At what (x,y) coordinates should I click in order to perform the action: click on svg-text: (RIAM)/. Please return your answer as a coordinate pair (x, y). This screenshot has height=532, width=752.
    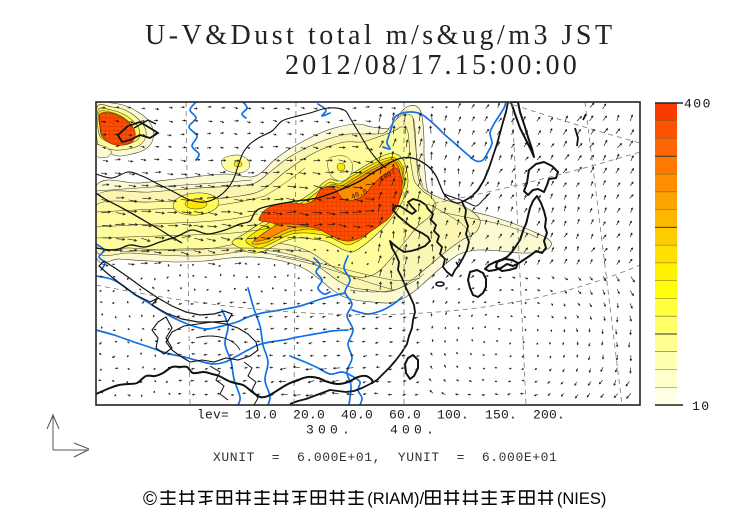
    Looking at the image, I should click on (395, 499).